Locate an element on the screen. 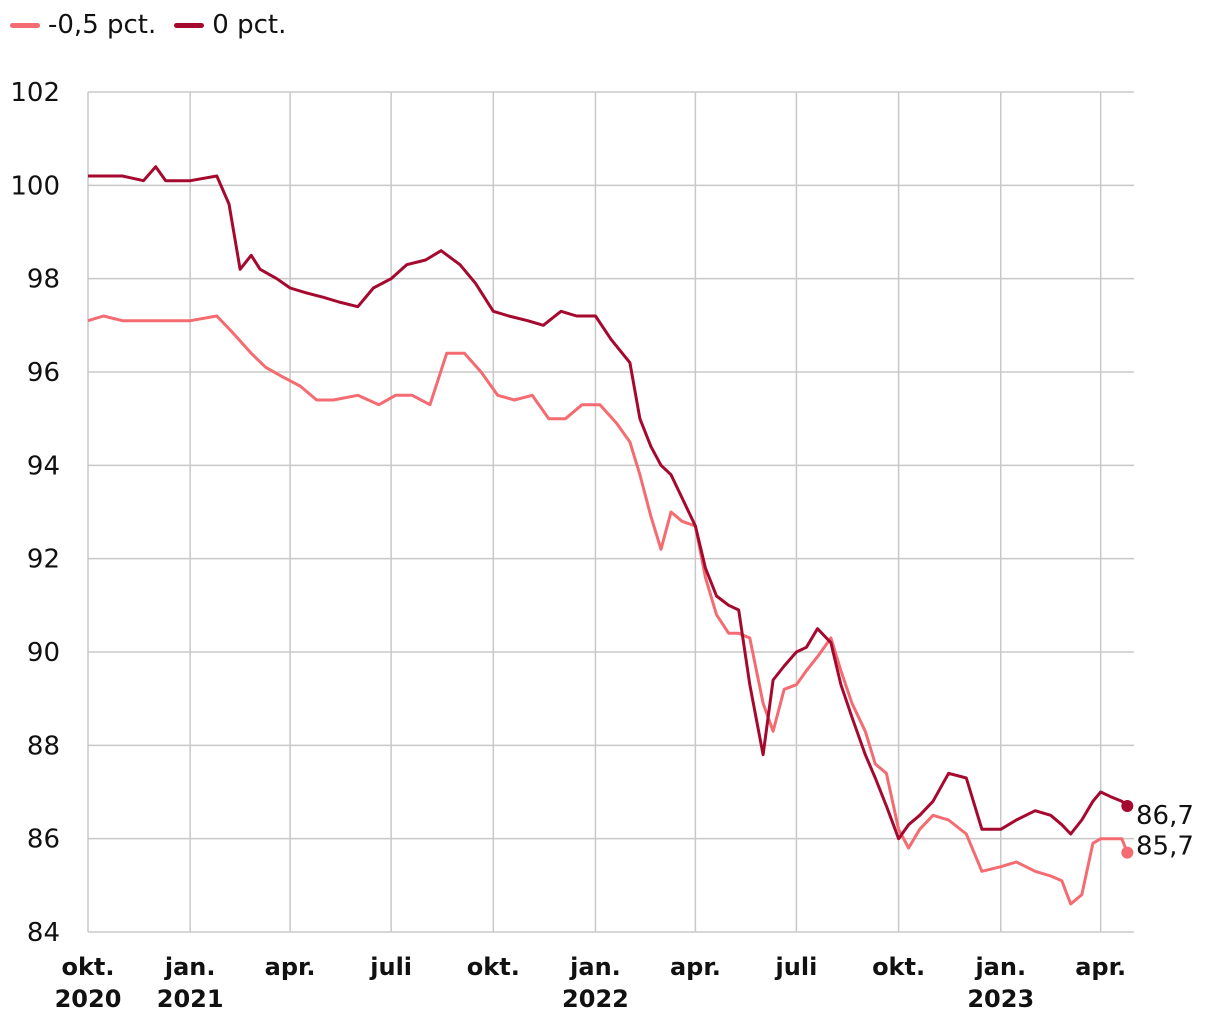  y-tick-label: 94 is located at coordinates (43, 466).